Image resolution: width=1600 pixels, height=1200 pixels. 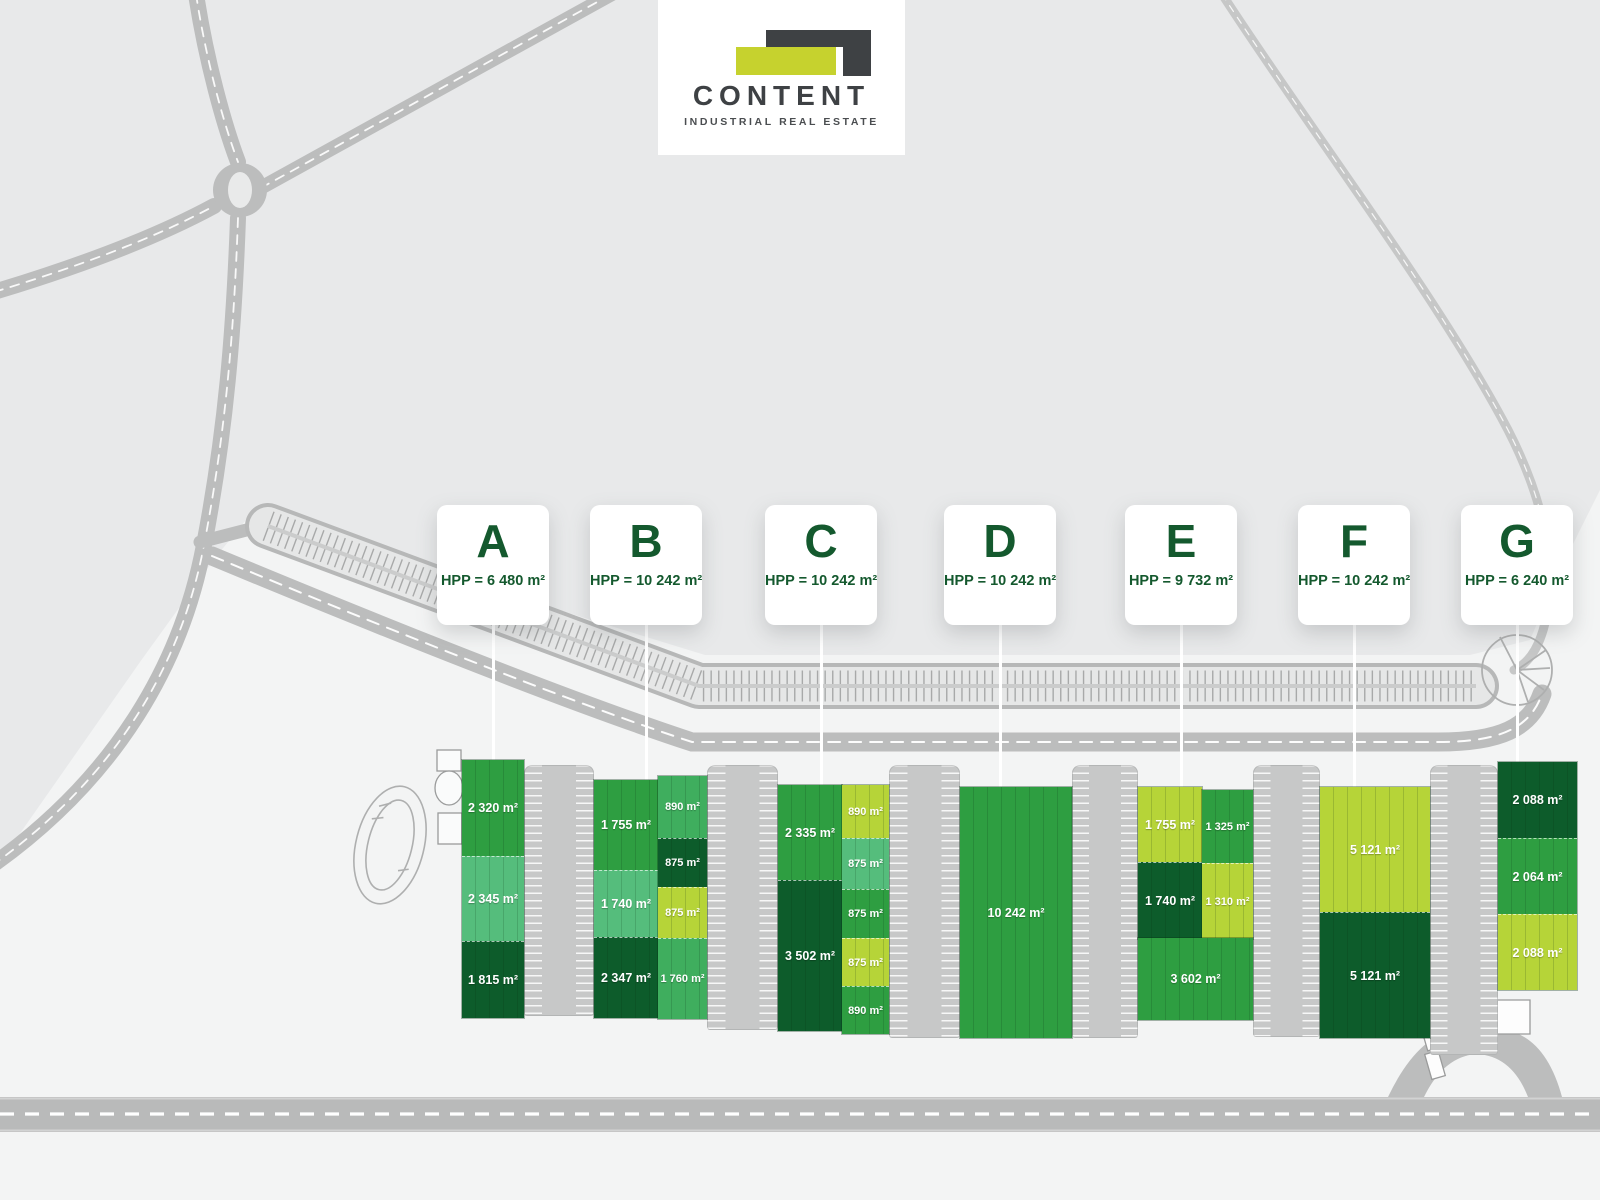 I want to click on logo-mark-dark-column, so click(x=857, y=53).